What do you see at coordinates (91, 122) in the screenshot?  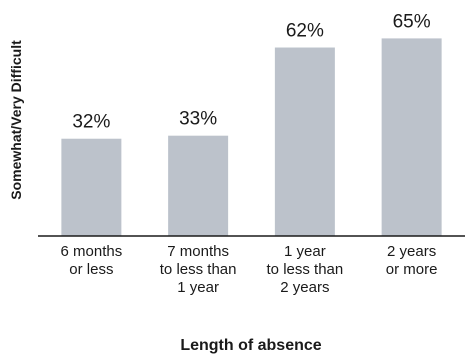 I see `data-label-1: 32%` at bounding box center [91, 122].